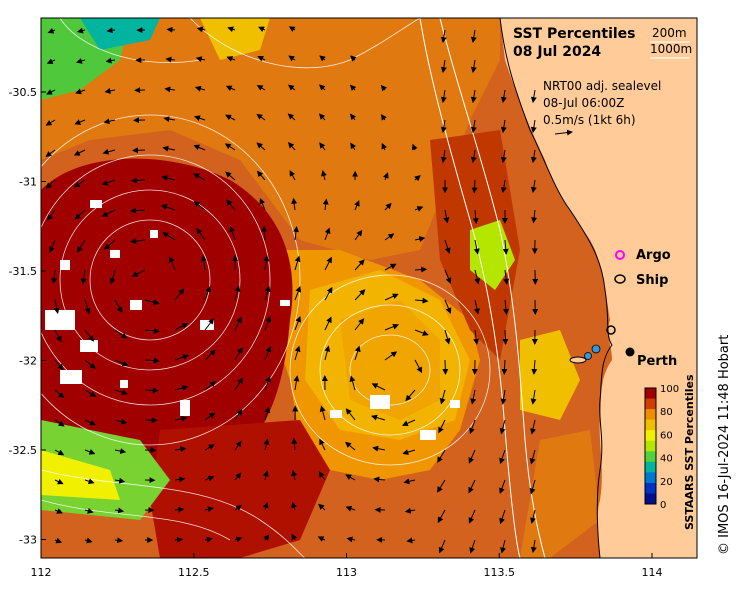 The width and height of the screenshot is (740, 592). Describe the element at coordinates (120, 34) in the screenshot. I see `cool-patch-nw2` at that location.